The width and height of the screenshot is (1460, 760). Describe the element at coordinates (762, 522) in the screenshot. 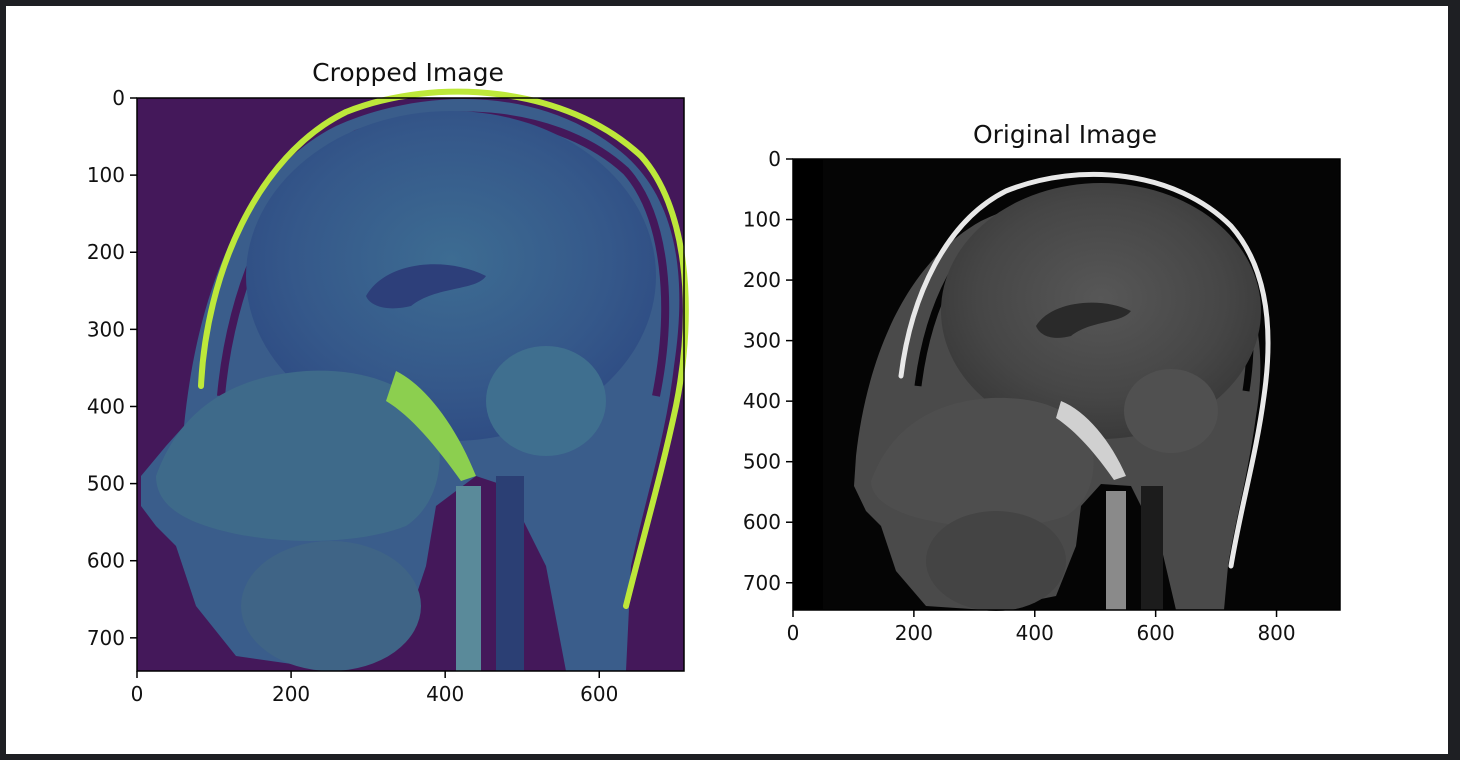

I see `original-y-tick-label: 600` at that location.